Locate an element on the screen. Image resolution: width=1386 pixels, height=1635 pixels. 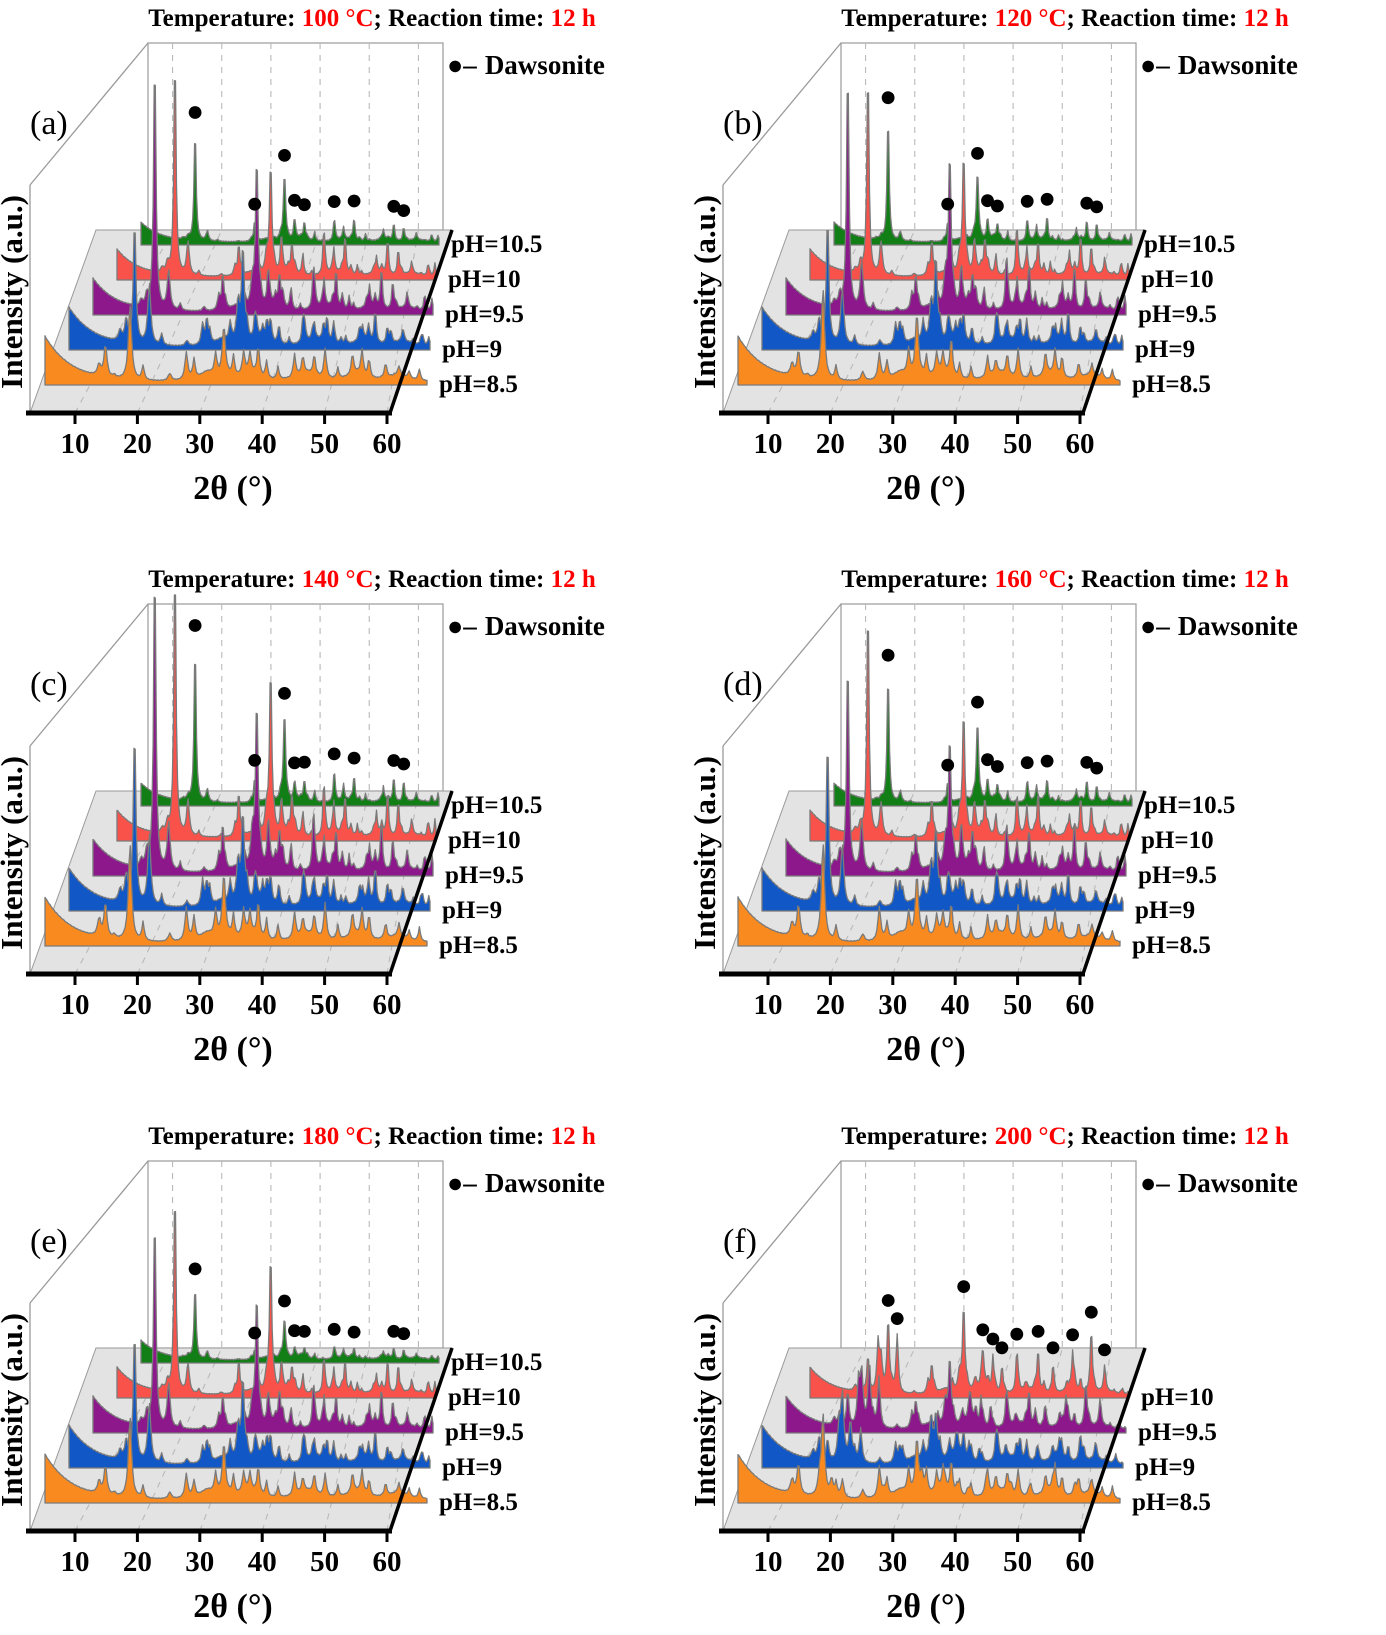
plot-area-a: pH=10.5 pH=10 pH=9.5 pH=9 pH=8.5 10 20 30 40 50 60 is located at coordinates (284, 251).